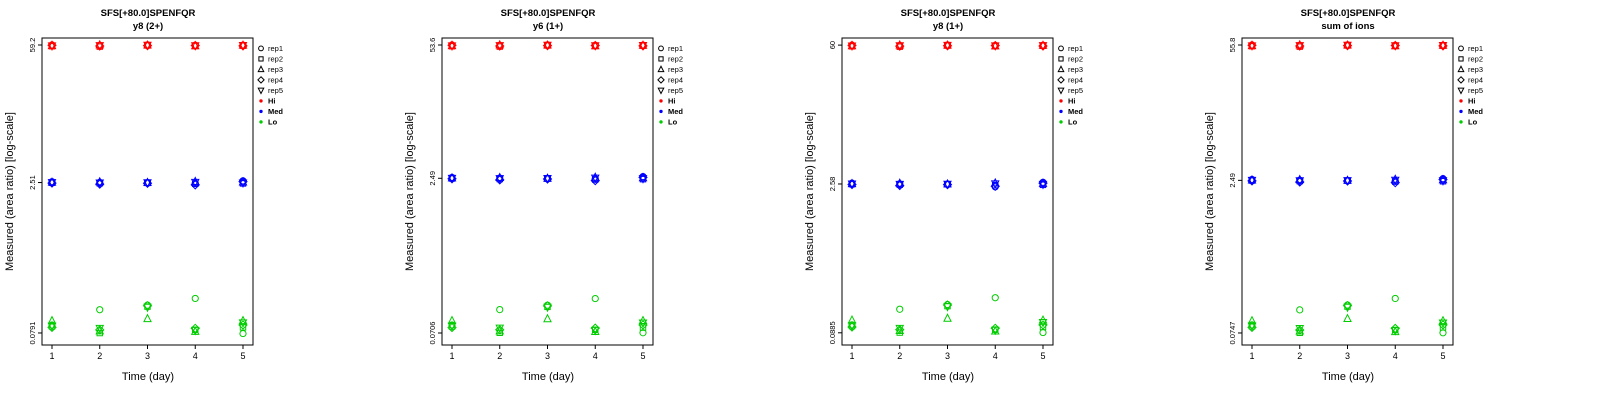  What do you see at coordinates (595, 328) in the screenshot?
I see `point-lo-rep4-day4` at bounding box center [595, 328].